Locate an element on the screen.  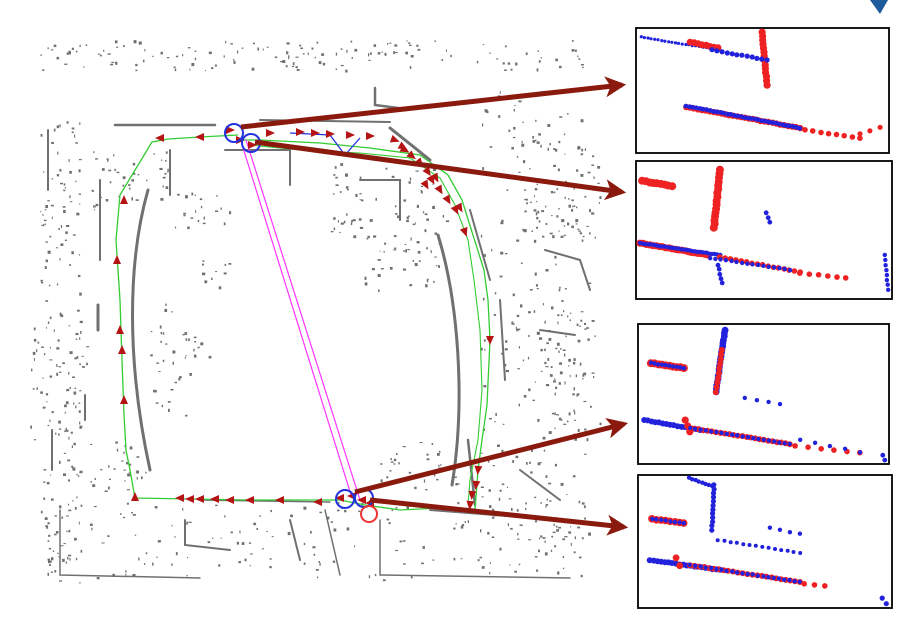
loop-closure-edges is located at coordinates (300, 319).